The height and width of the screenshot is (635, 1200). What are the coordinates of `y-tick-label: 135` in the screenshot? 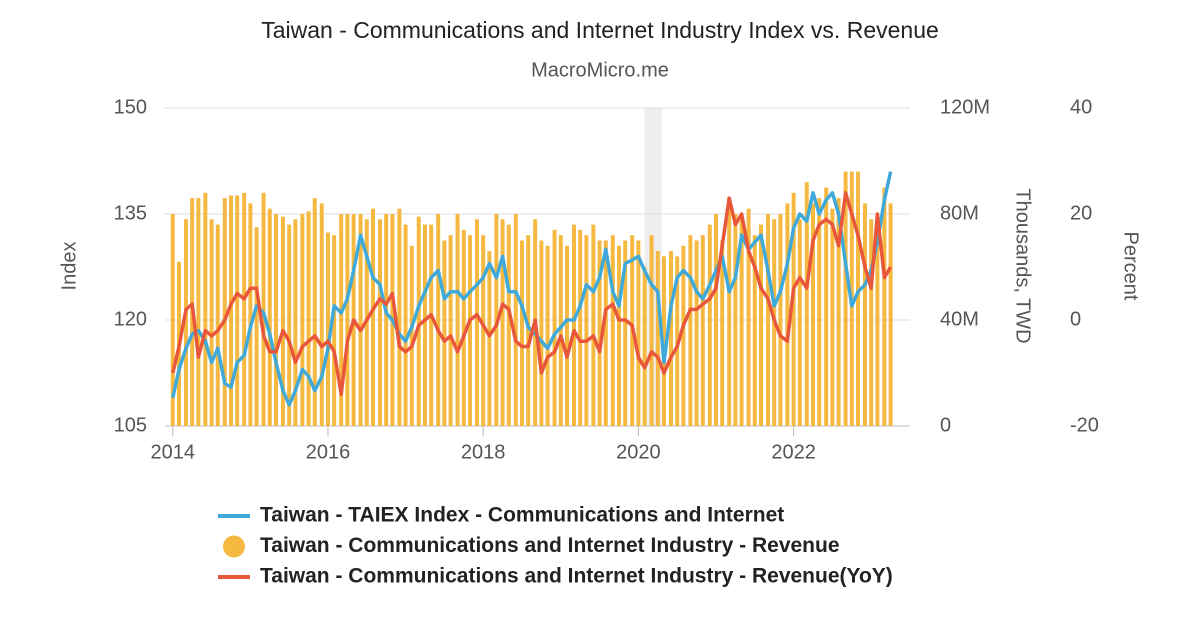 It's located at (130, 213).